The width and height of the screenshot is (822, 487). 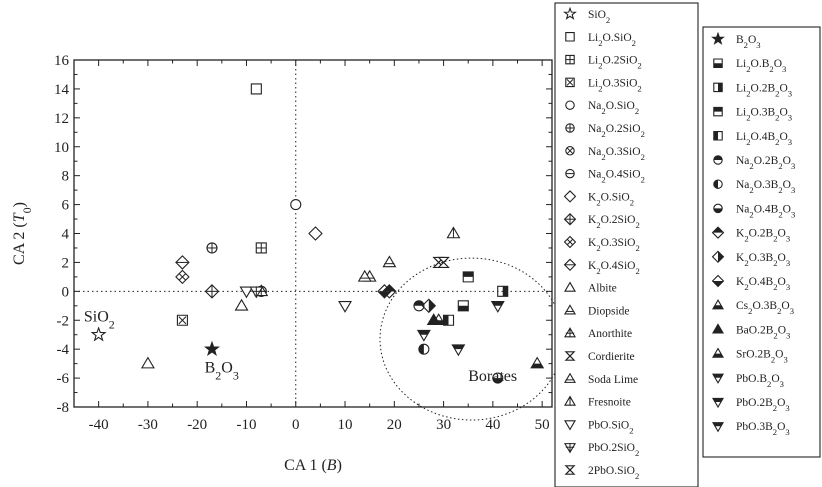 I want to click on y-tick-label: 0, so click(x=66, y=292).